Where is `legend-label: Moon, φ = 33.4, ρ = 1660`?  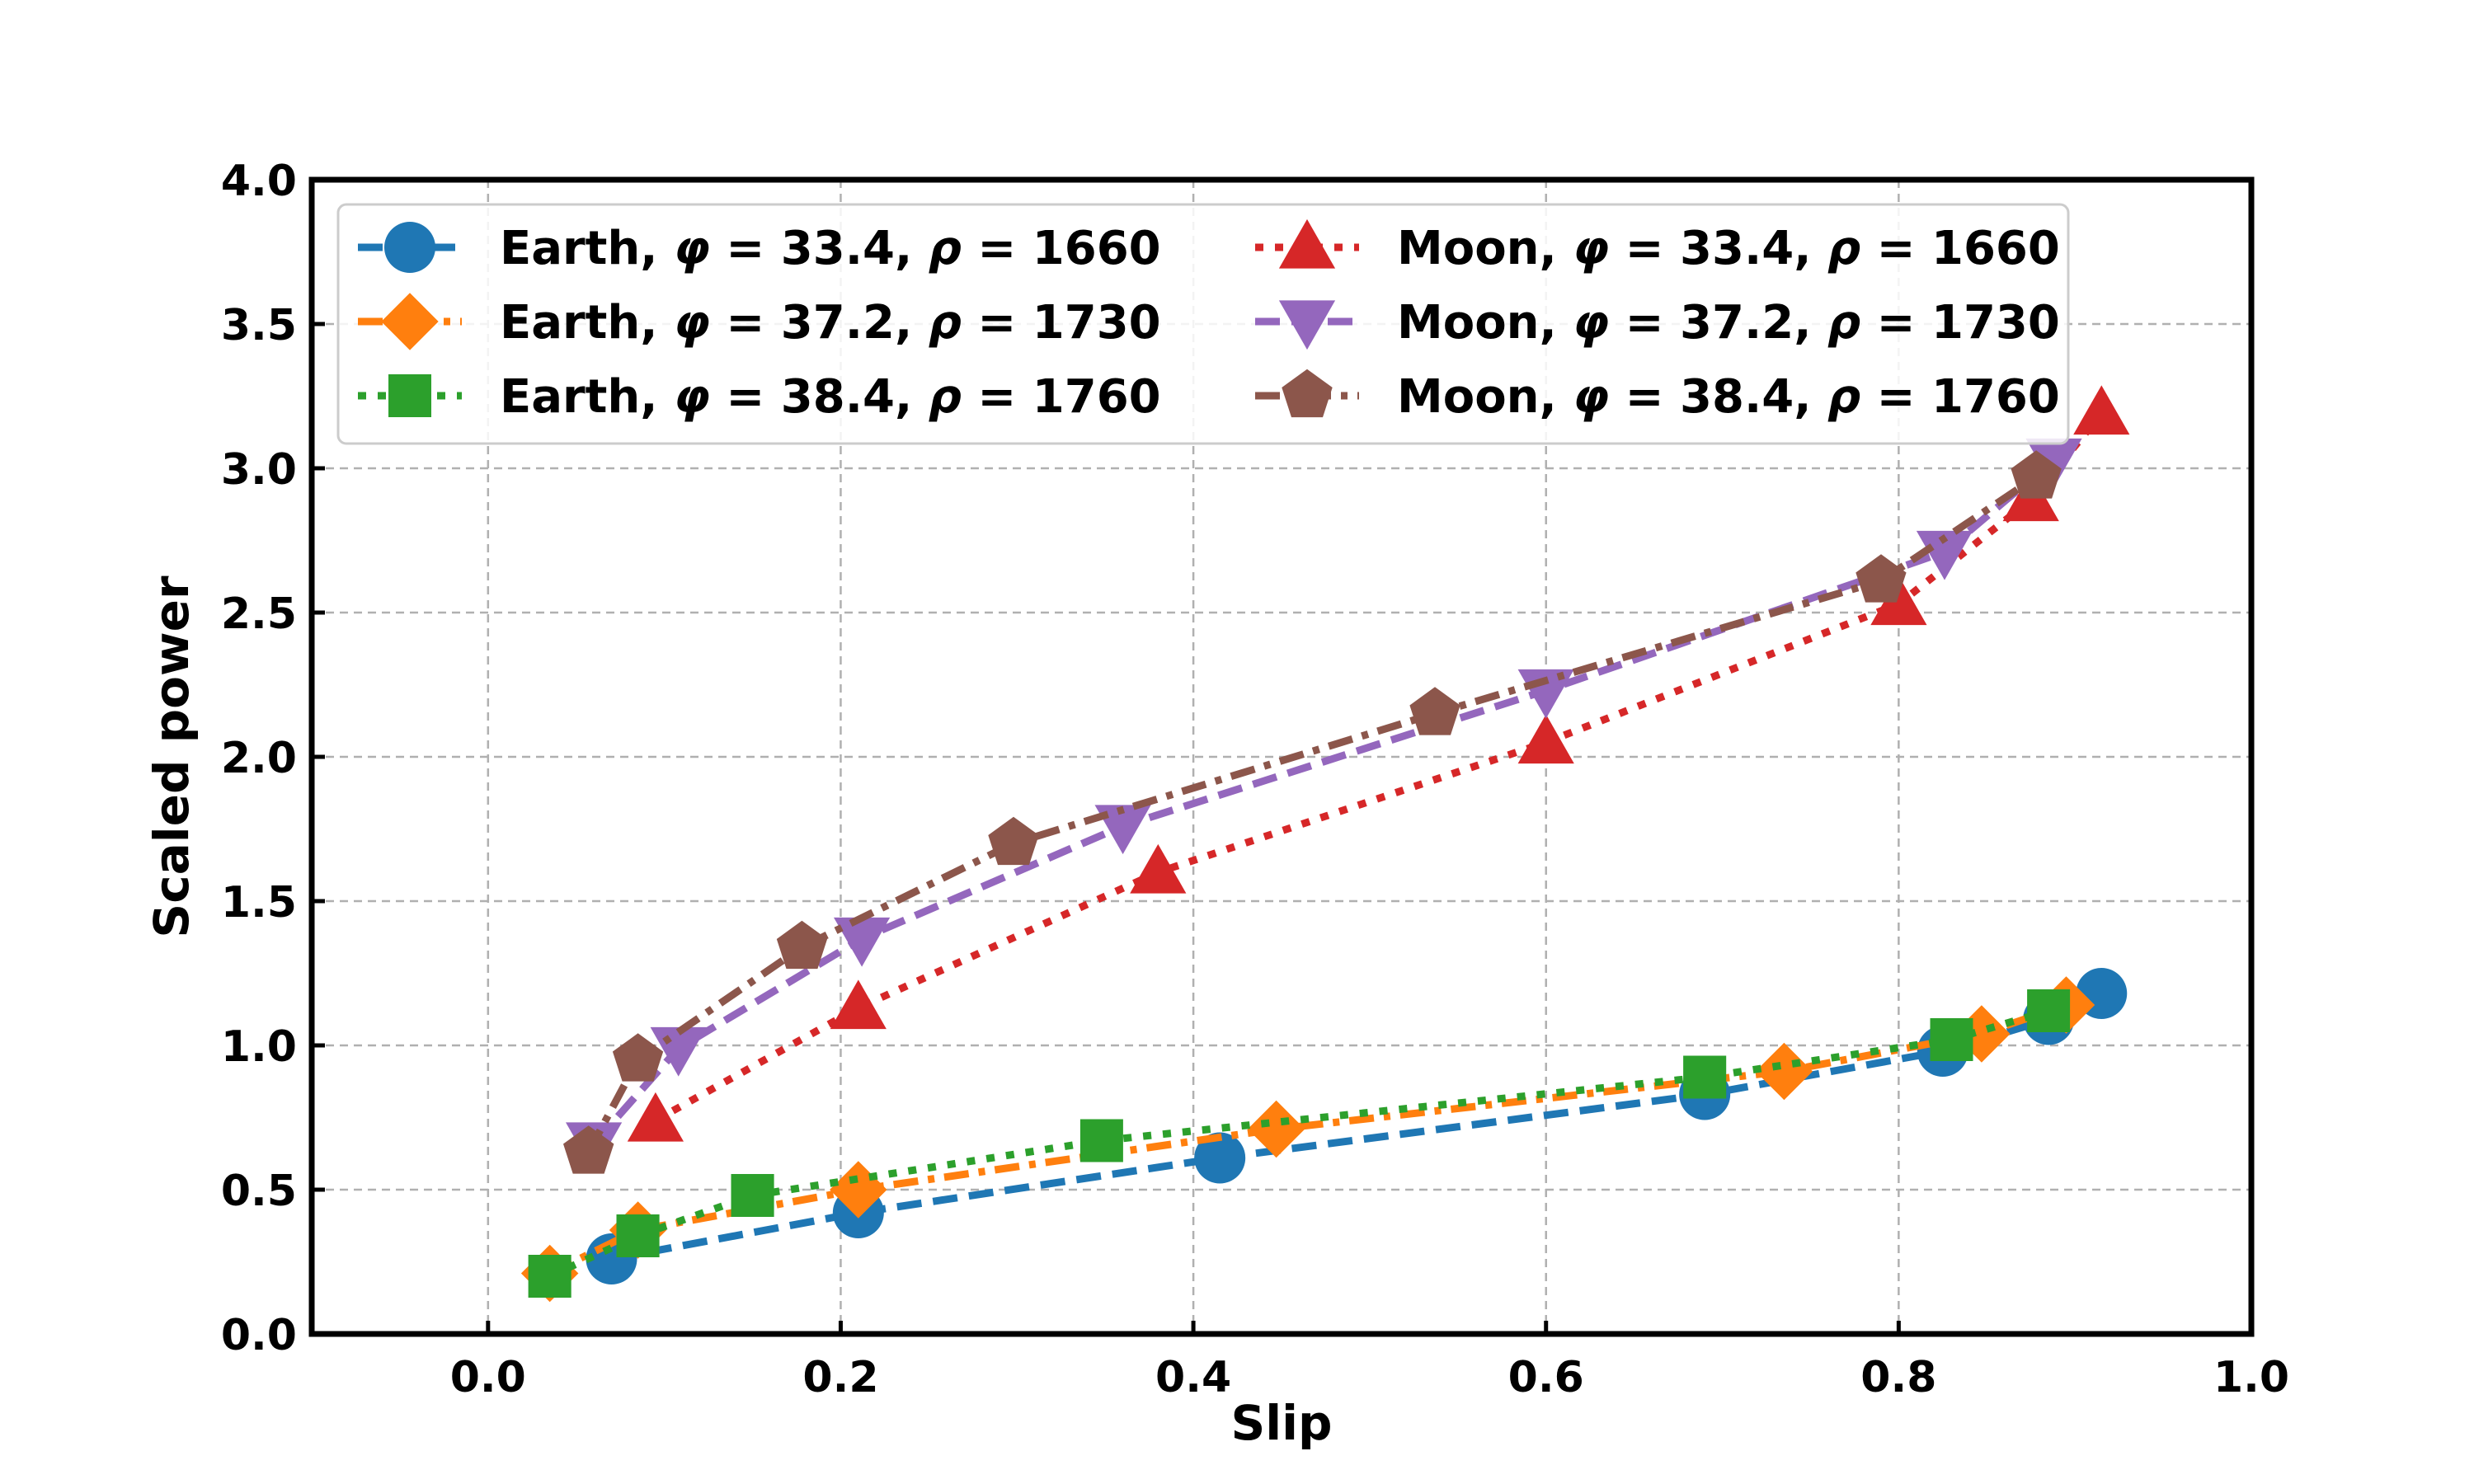
legend-label: Moon, φ = 33.4, ρ = 1660 is located at coordinates (1728, 249).